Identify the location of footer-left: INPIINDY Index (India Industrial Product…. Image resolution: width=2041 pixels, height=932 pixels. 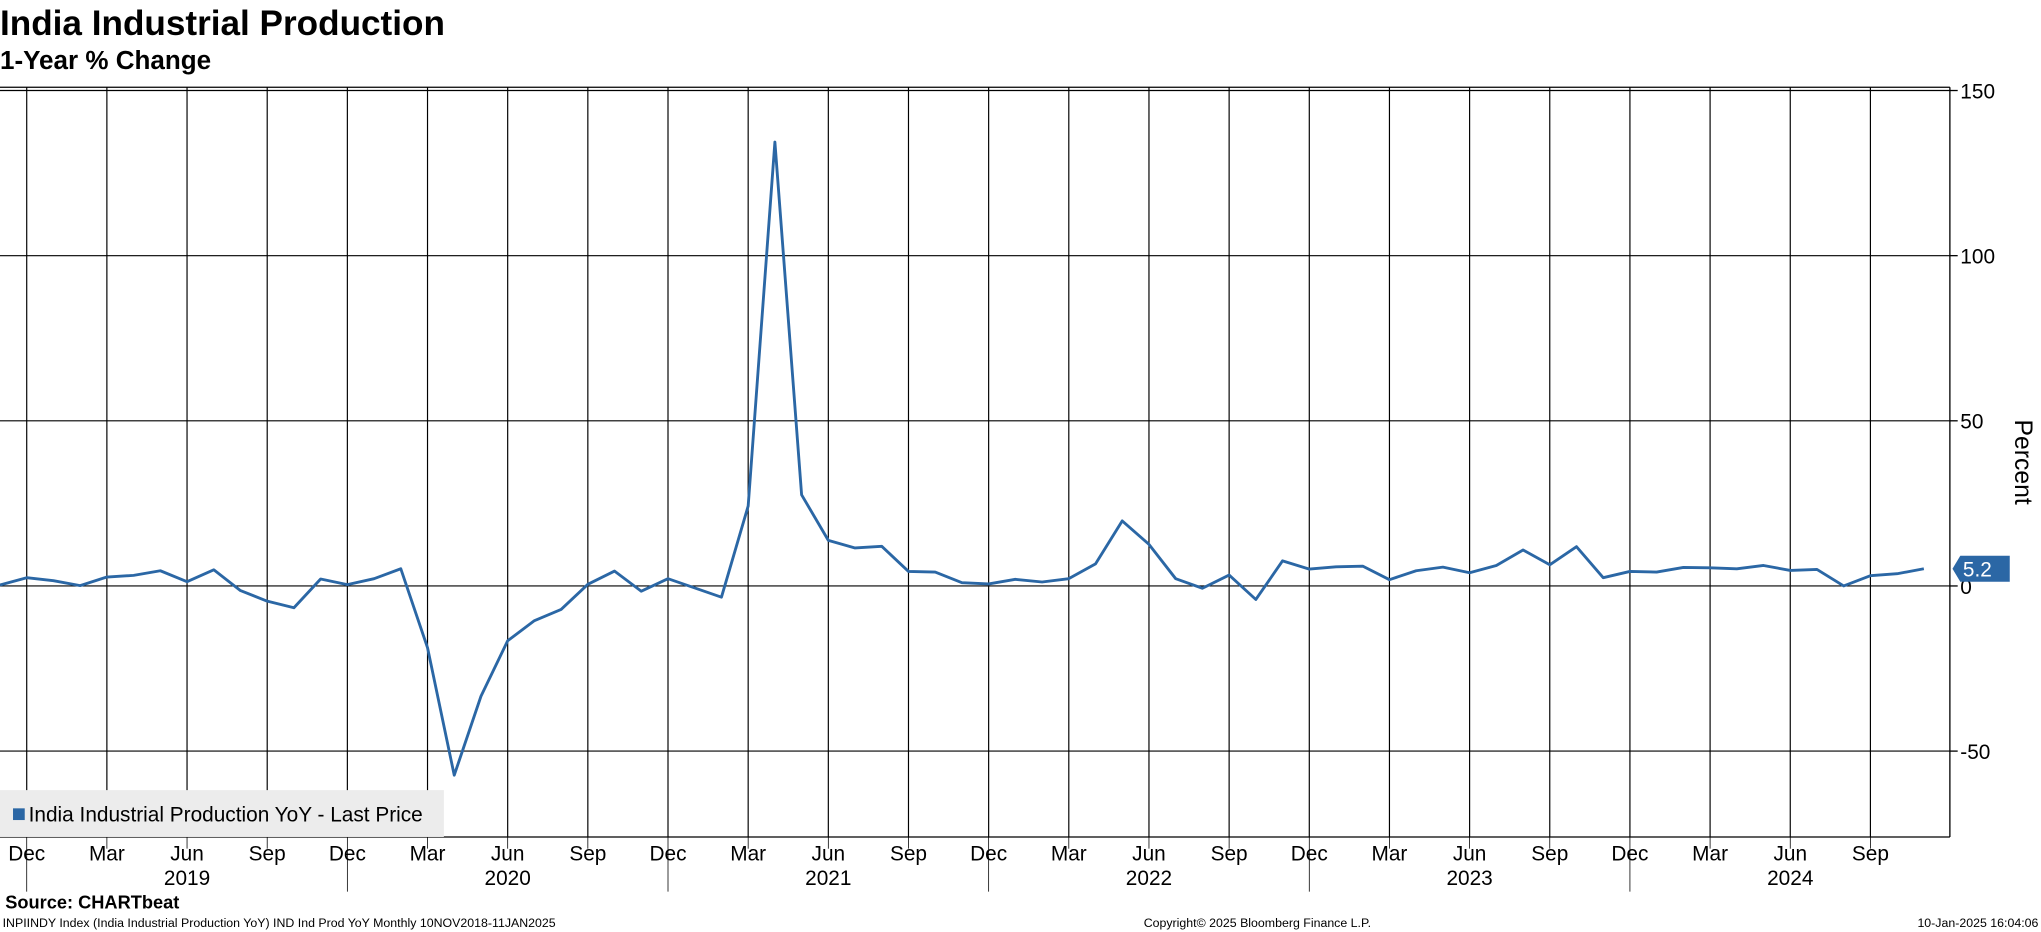
(279, 923).